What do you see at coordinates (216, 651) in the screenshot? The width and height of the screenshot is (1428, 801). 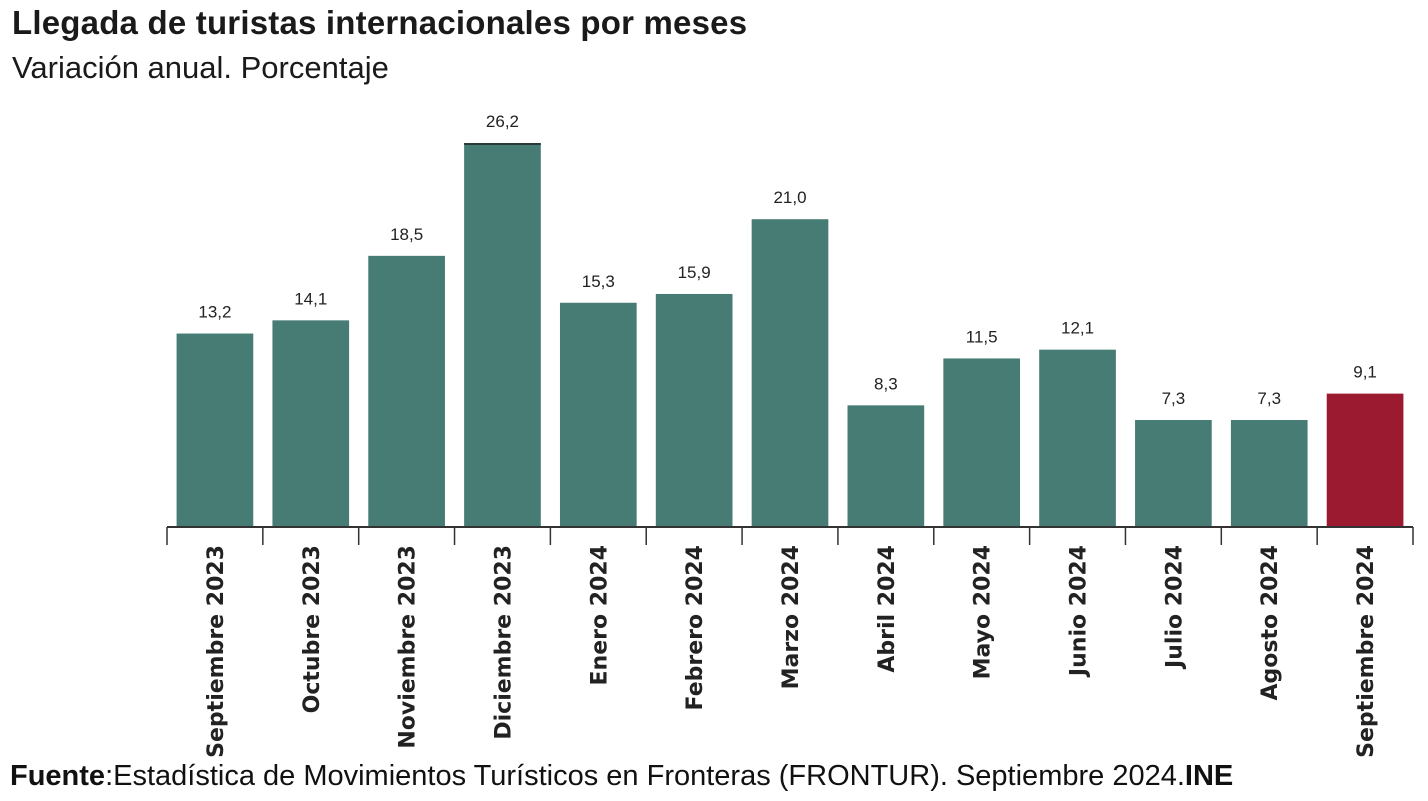 I see `x-tick-label: Septiembre 2023` at bounding box center [216, 651].